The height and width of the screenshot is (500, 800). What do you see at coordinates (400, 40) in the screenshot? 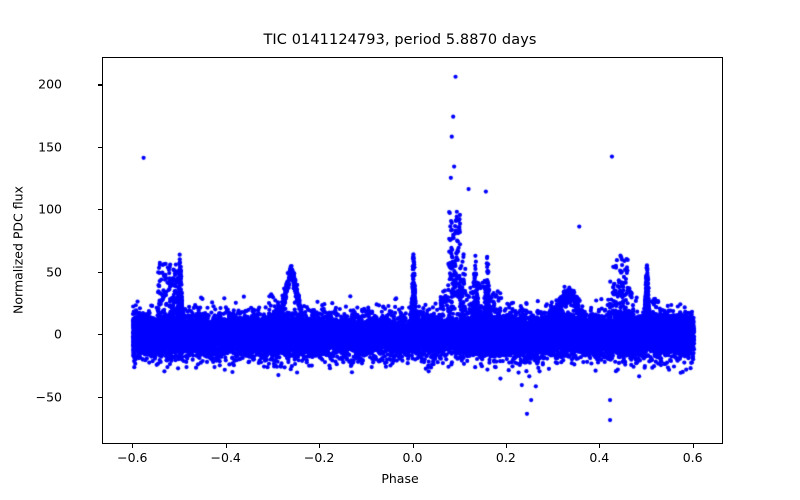
I see `chart-title: TIC 0141124793, period 5.8870 days` at bounding box center [400, 40].